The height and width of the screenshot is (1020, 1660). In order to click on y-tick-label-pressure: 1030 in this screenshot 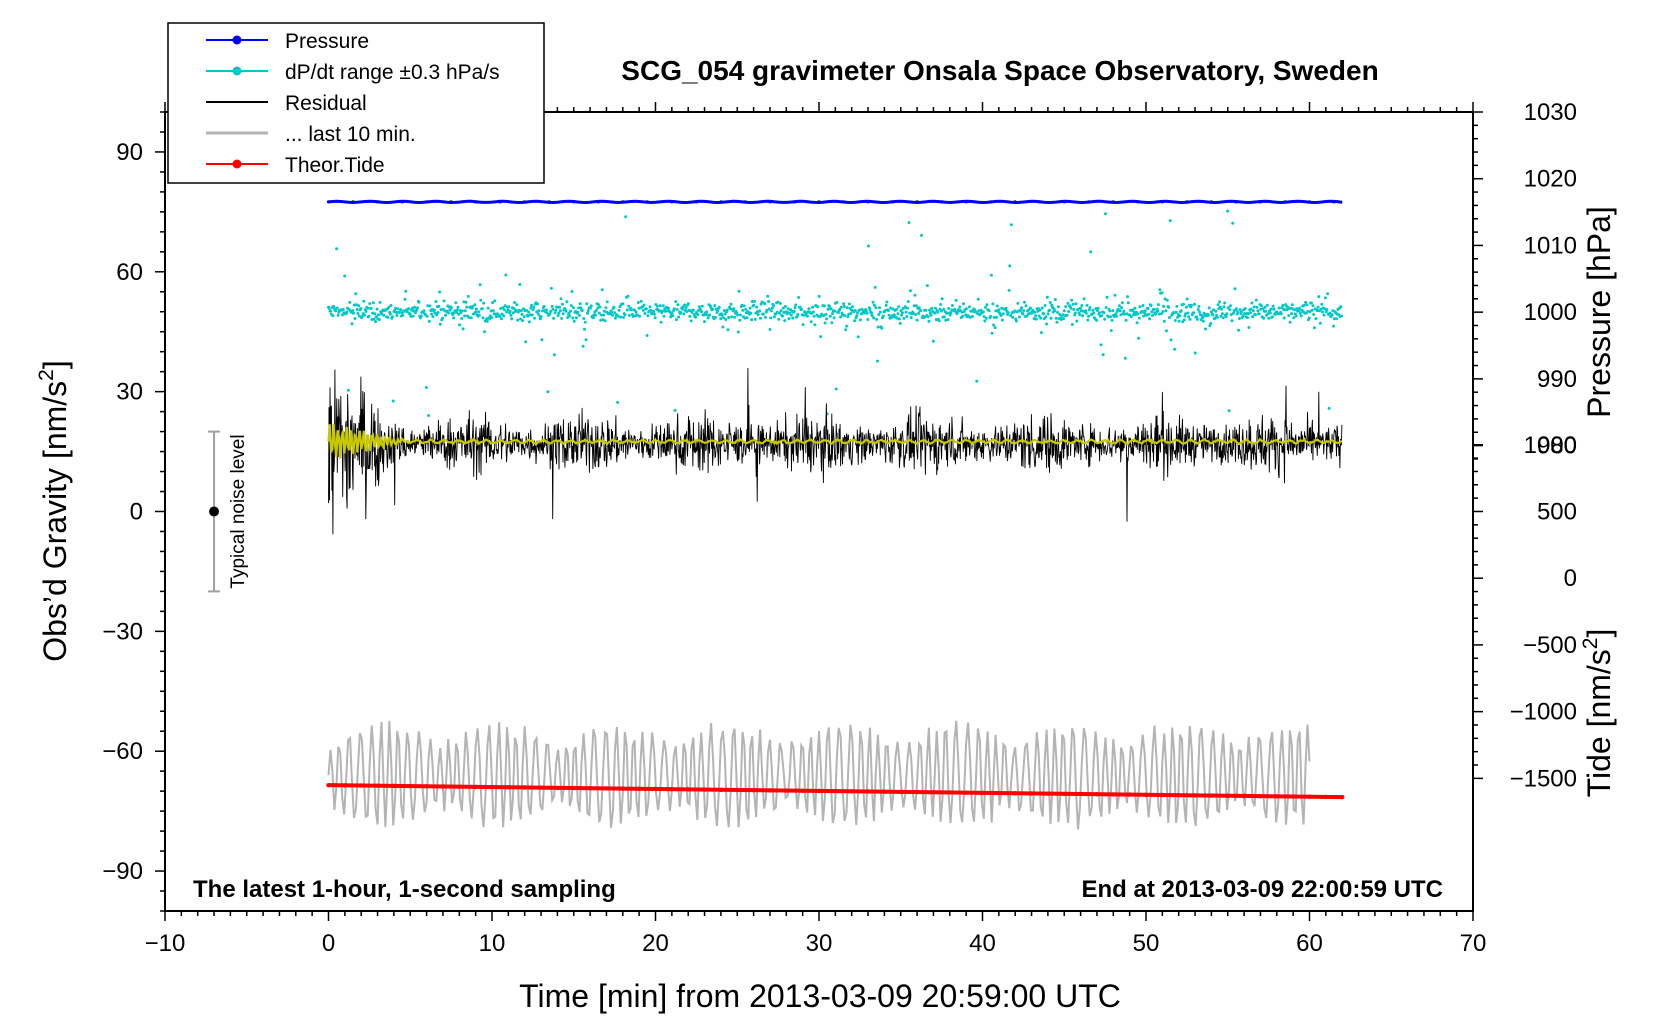, I will do `click(1550, 112)`.